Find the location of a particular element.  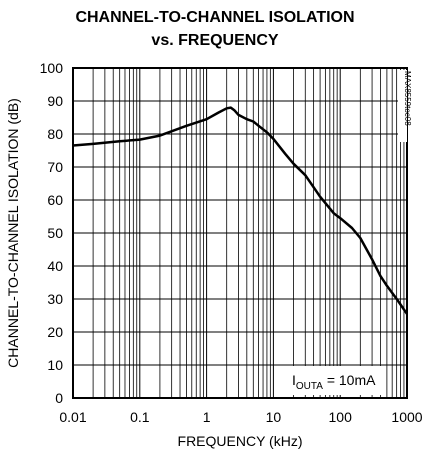

x-tick-label: 1000 is located at coordinates (406, 417).